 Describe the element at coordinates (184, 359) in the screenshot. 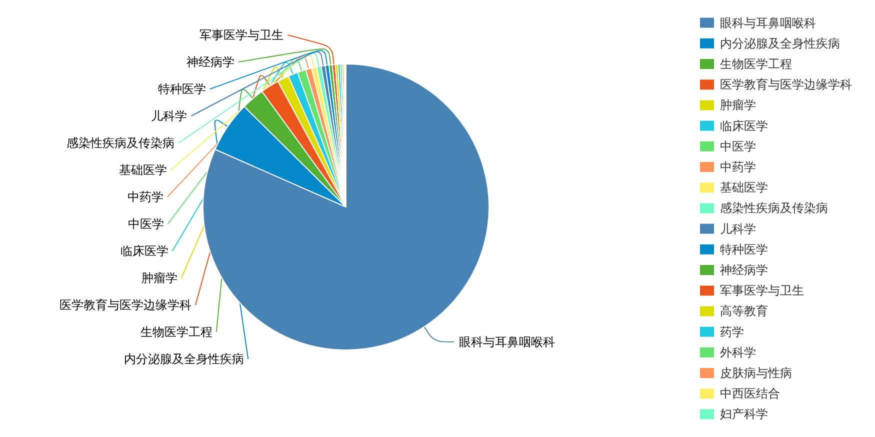

I see `slice-label: 内分泌腺及全身性疾病` at that location.